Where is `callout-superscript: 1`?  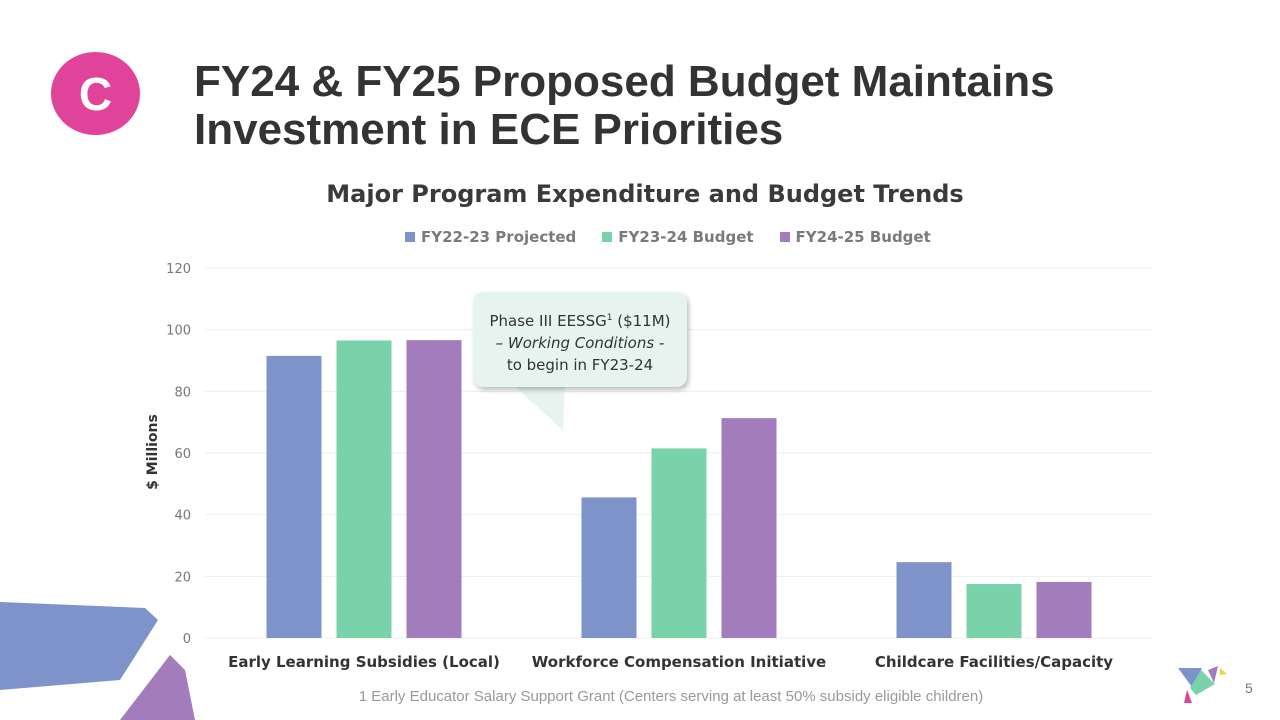 callout-superscript: 1 is located at coordinates (609, 318).